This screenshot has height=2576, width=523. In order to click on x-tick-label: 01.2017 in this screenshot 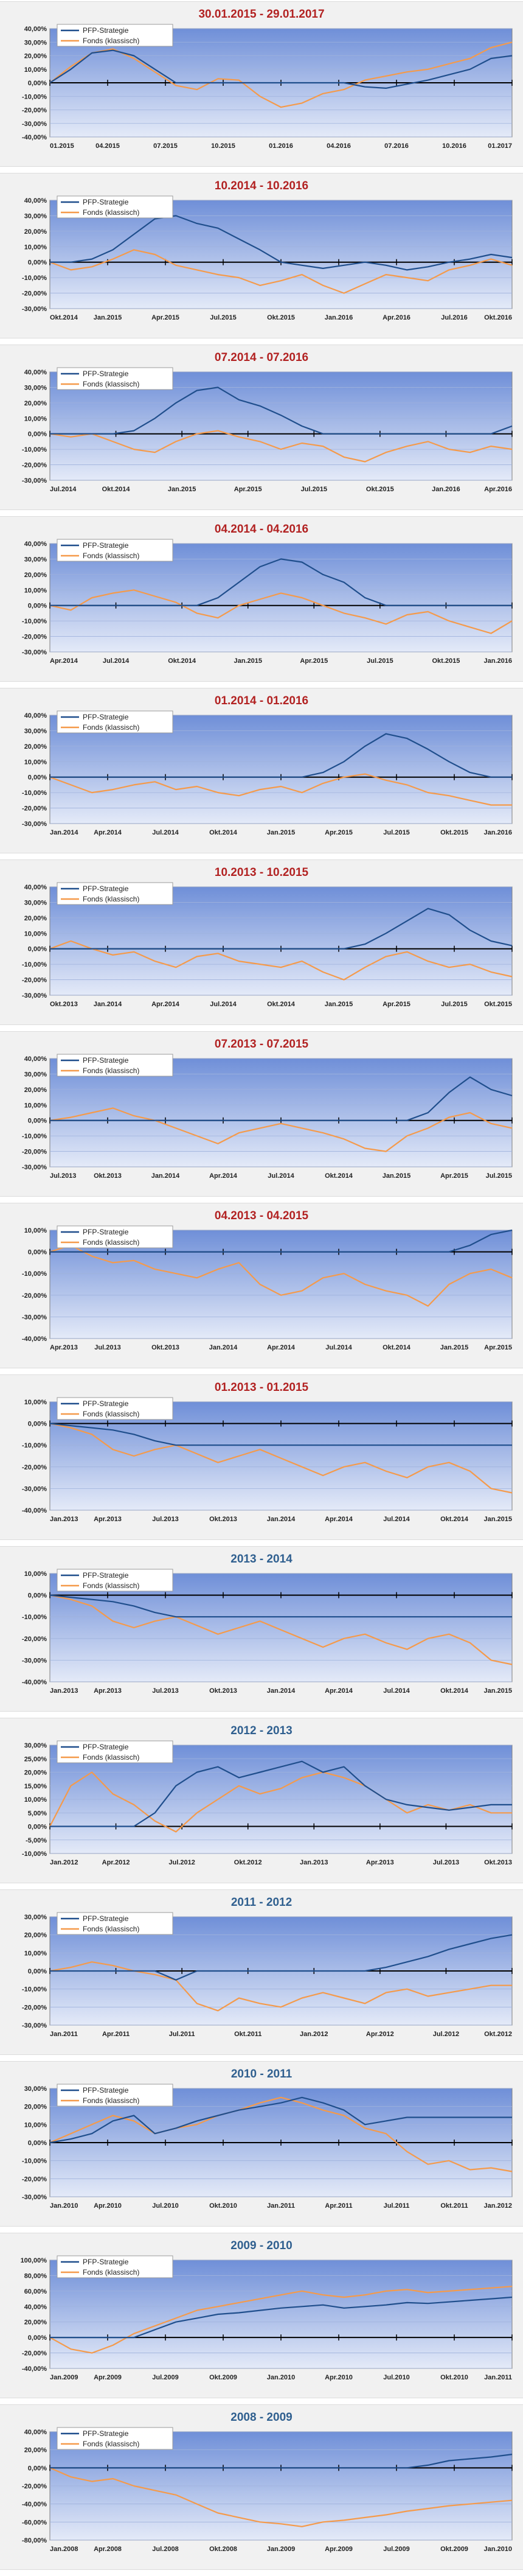, I will do `click(500, 146)`.